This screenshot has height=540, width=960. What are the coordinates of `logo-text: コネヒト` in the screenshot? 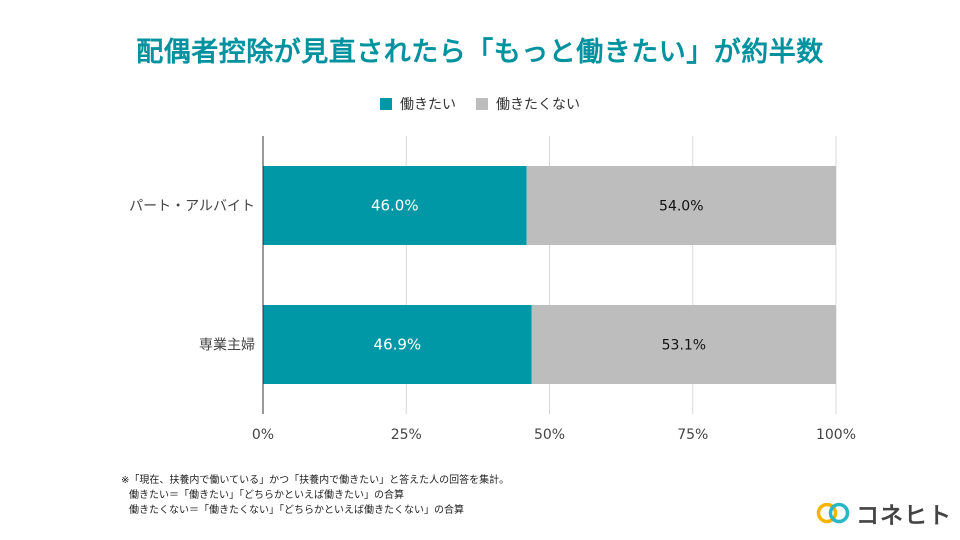 It's located at (904, 516).